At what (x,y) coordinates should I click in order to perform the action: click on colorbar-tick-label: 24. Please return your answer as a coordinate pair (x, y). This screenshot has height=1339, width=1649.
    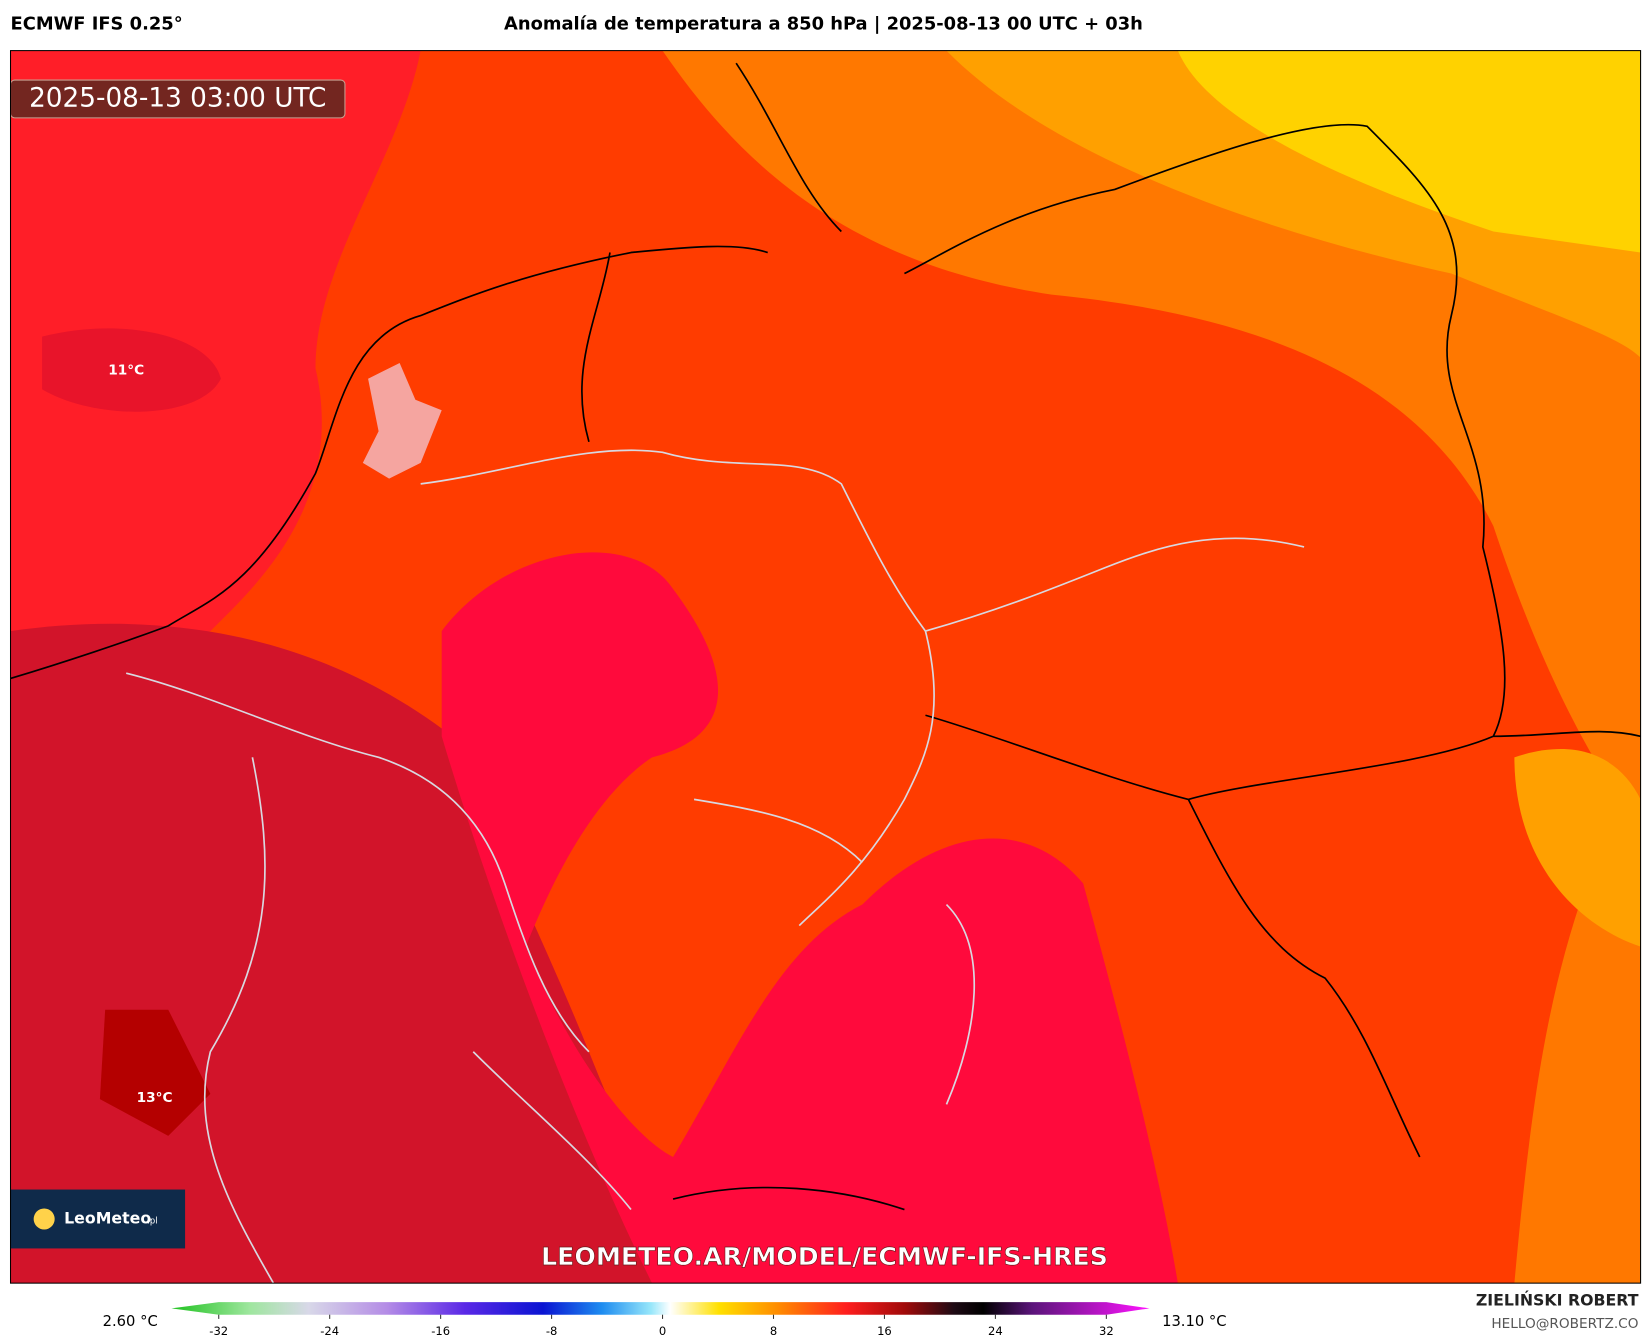
    Looking at the image, I should click on (995, 1331).